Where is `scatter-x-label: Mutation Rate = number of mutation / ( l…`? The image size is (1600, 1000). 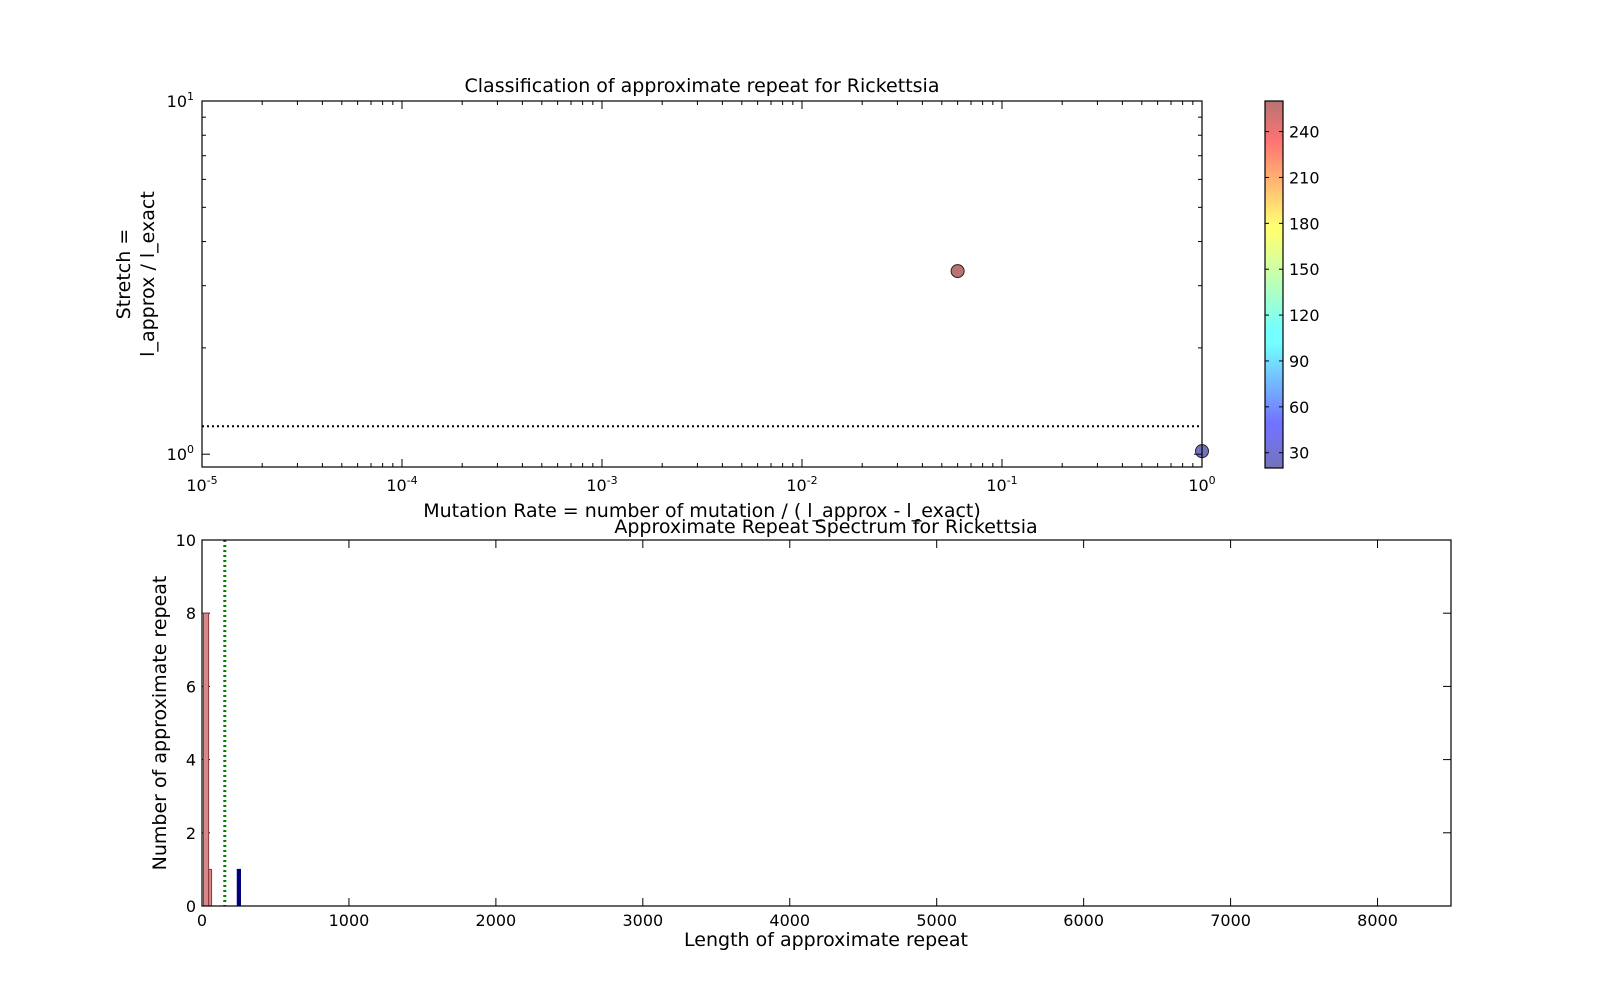
scatter-x-label: Mutation Rate = number of mutation / ( l… is located at coordinates (702, 511).